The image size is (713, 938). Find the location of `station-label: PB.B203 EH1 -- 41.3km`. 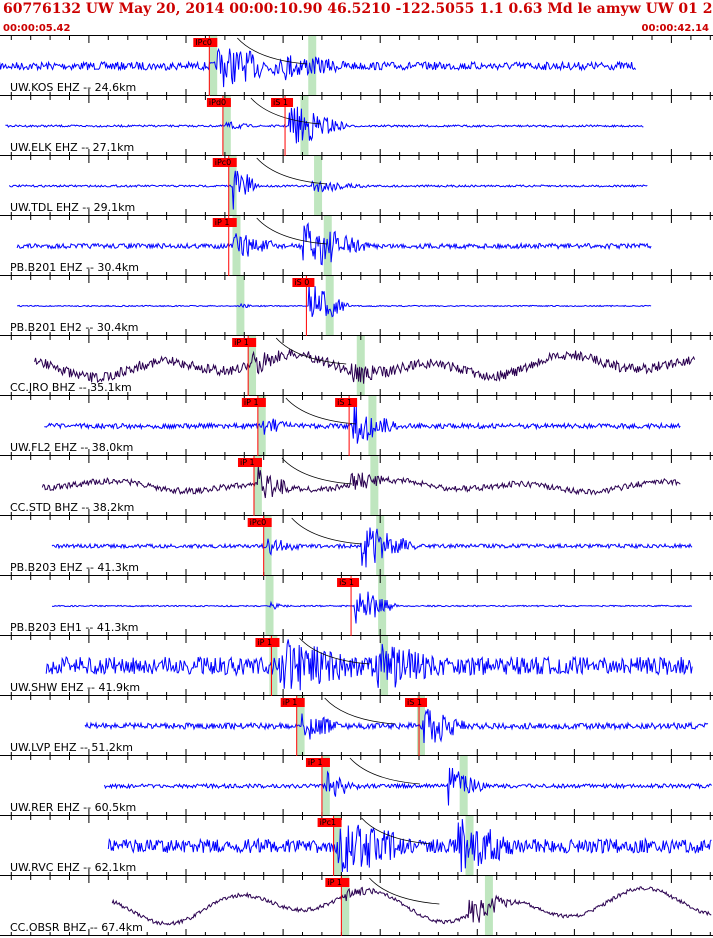

station-label: PB.B203 EH1 -- 41.3km is located at coordinates (74, 627).